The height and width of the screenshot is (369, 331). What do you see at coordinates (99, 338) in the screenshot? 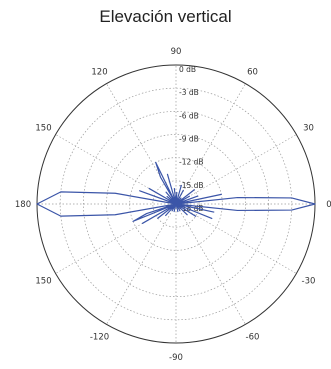
I see `angle-tick-label: -120` at bounding box center [99, 338].